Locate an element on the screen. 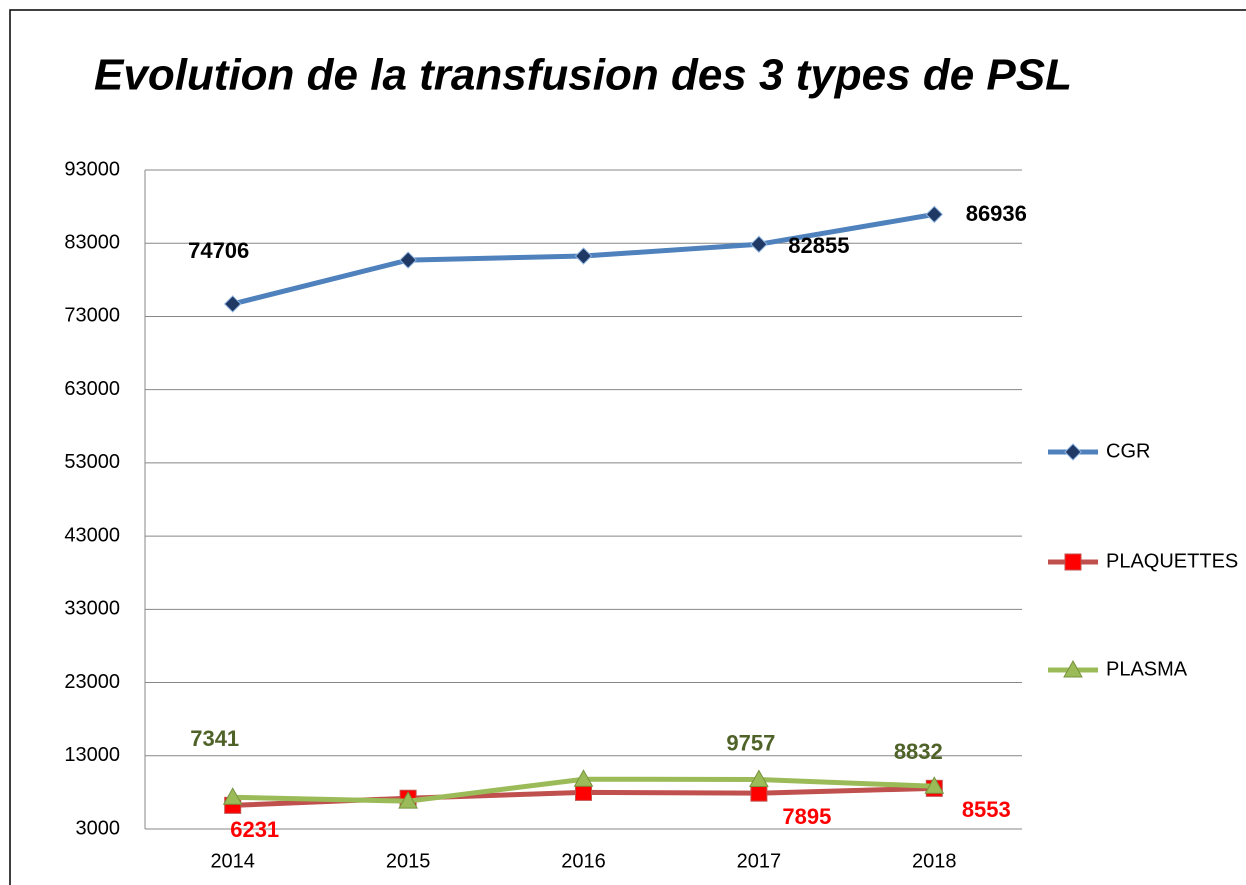 This screenshot has height=885, width=1246. x-tick-label: 2017 is located at coordinates (759, 861).